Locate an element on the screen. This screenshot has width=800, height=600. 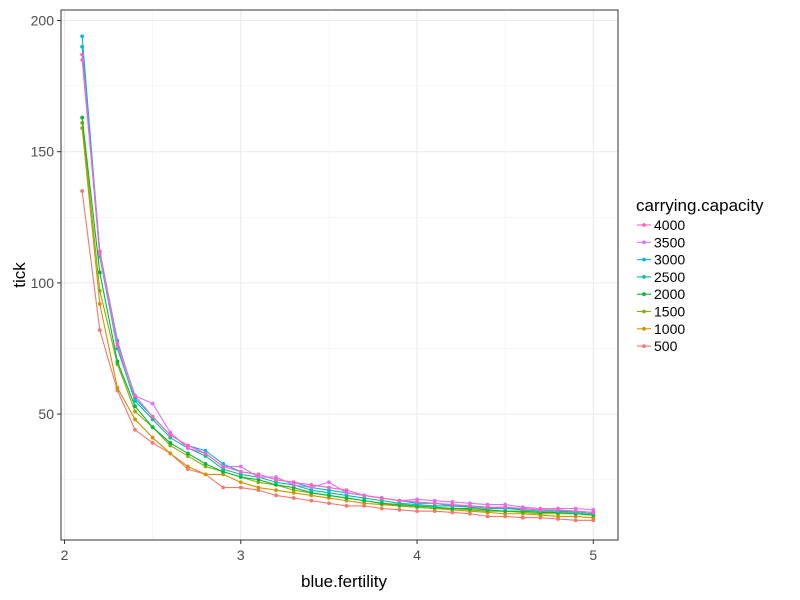
y-tick-label: 50 is located at coordinates (46, 414).